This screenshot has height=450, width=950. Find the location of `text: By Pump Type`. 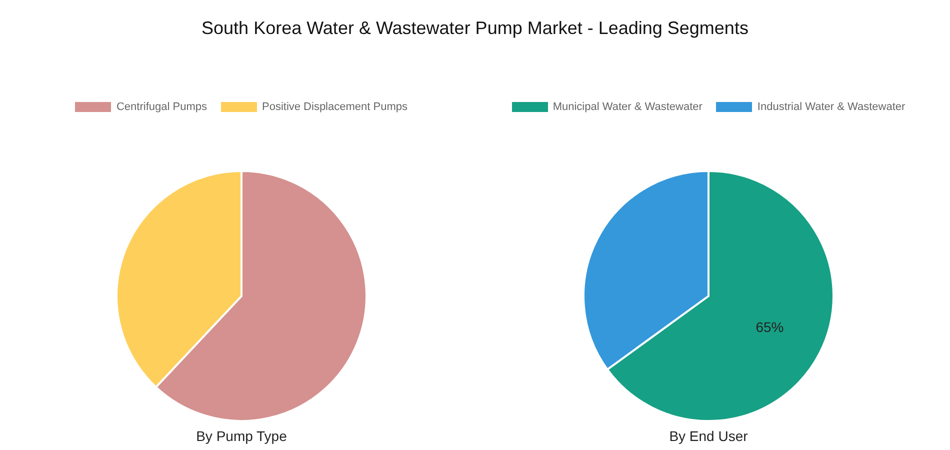

text: By Pump Type is located at coordinates (241, 436).